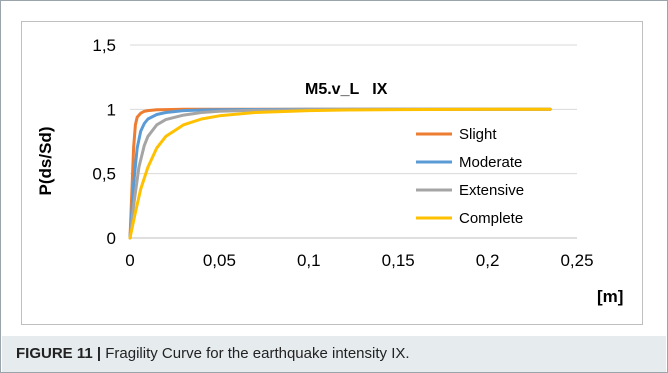 The height and width of the screenshot is (373, 668). Describe the element at coordinates (610, 296) in the screenshot. I see `x-axis-label: [m]` at that location.